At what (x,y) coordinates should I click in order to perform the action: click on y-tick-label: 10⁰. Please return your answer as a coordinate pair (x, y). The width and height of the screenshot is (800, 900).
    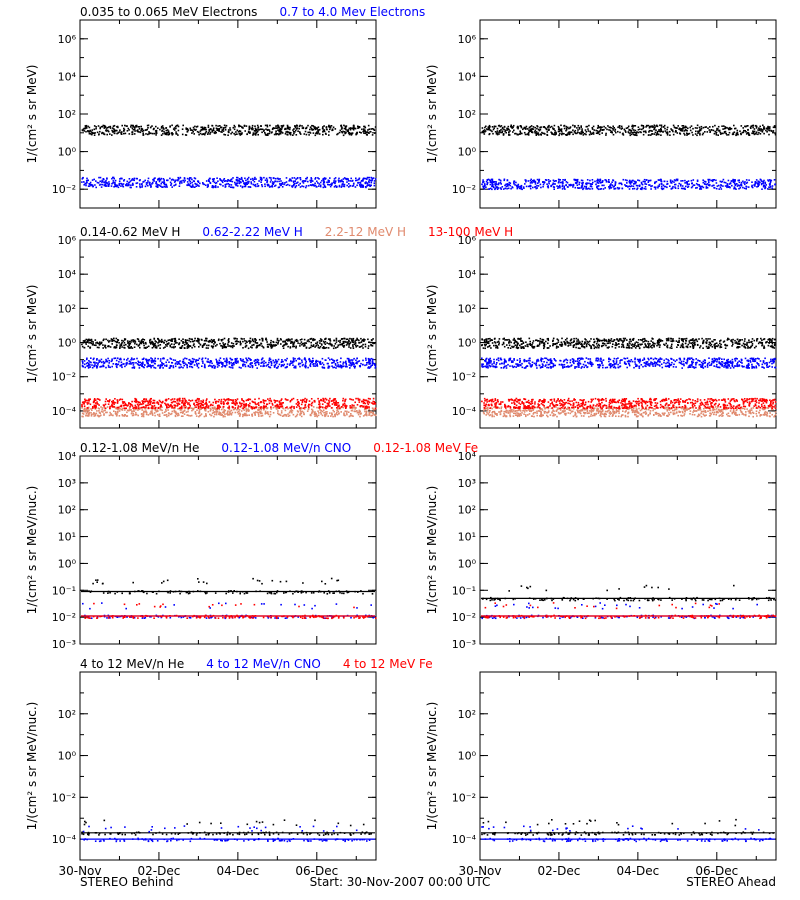
    Looking at the image, I should click on (67, 343).